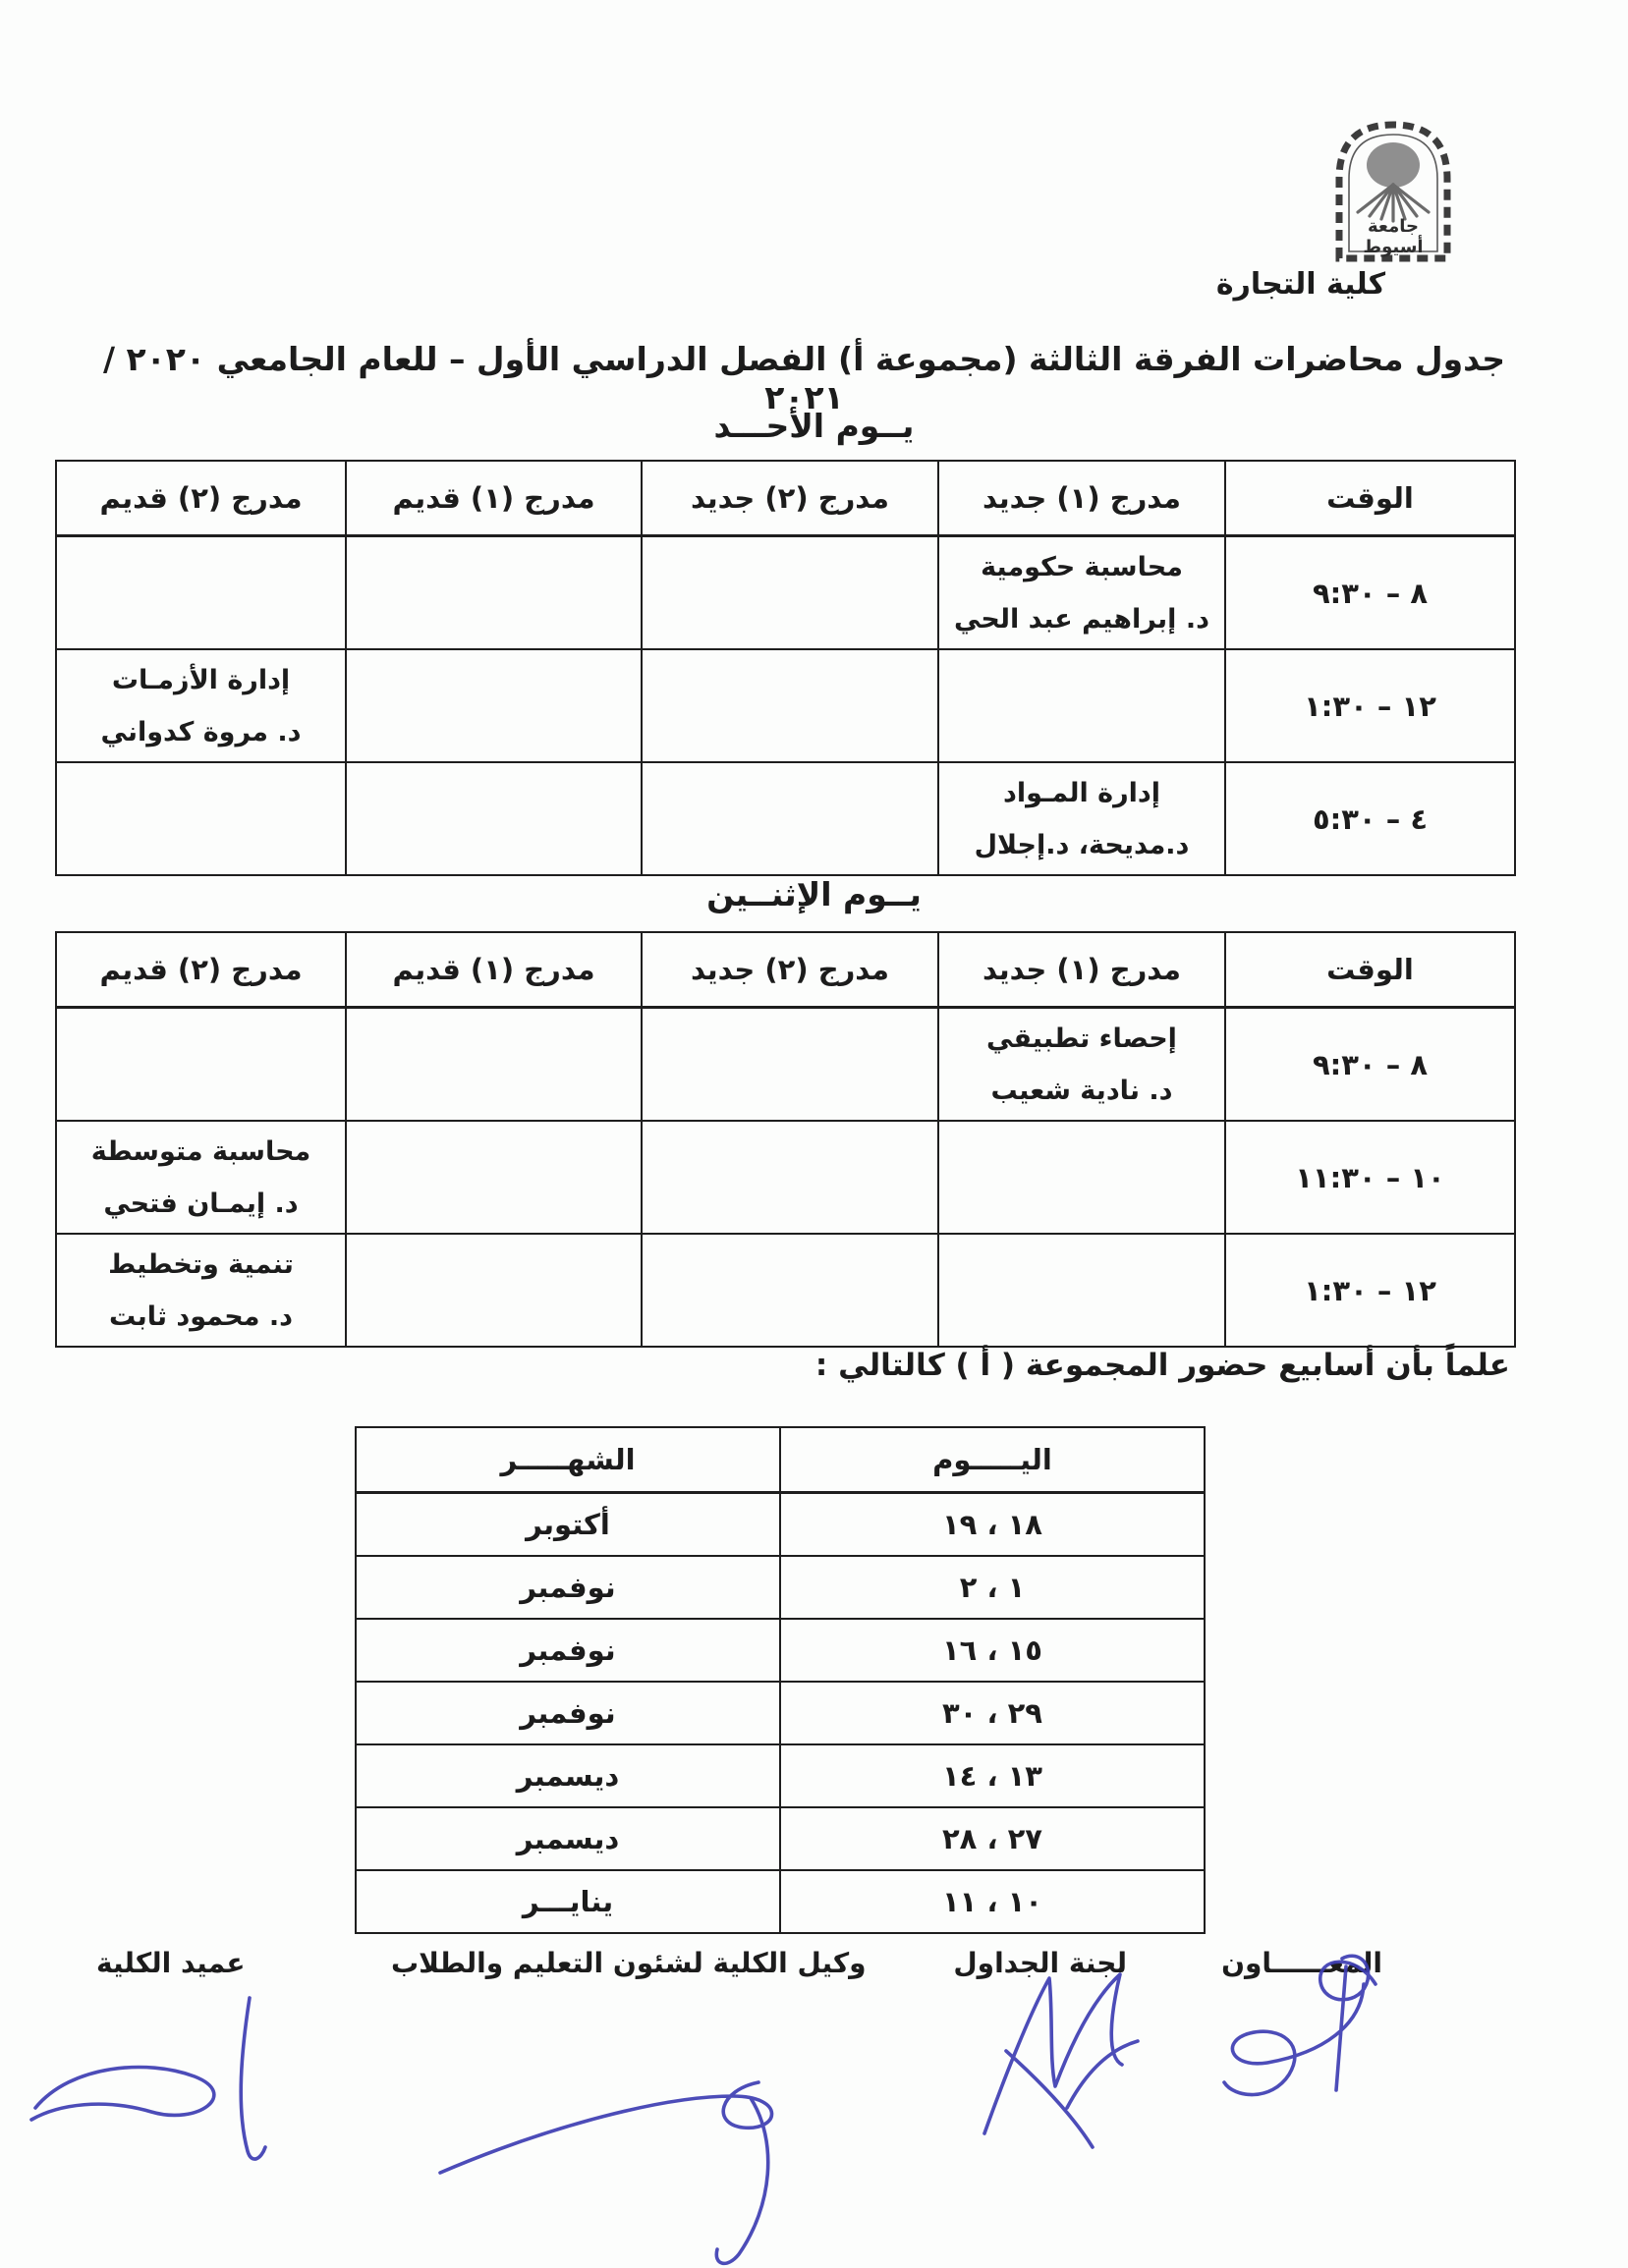  What do you see at coordinates (992, 1587) in the screenshot?
I see `attendance-days: ١ ، ٢` at bounding box center [992, 1587].